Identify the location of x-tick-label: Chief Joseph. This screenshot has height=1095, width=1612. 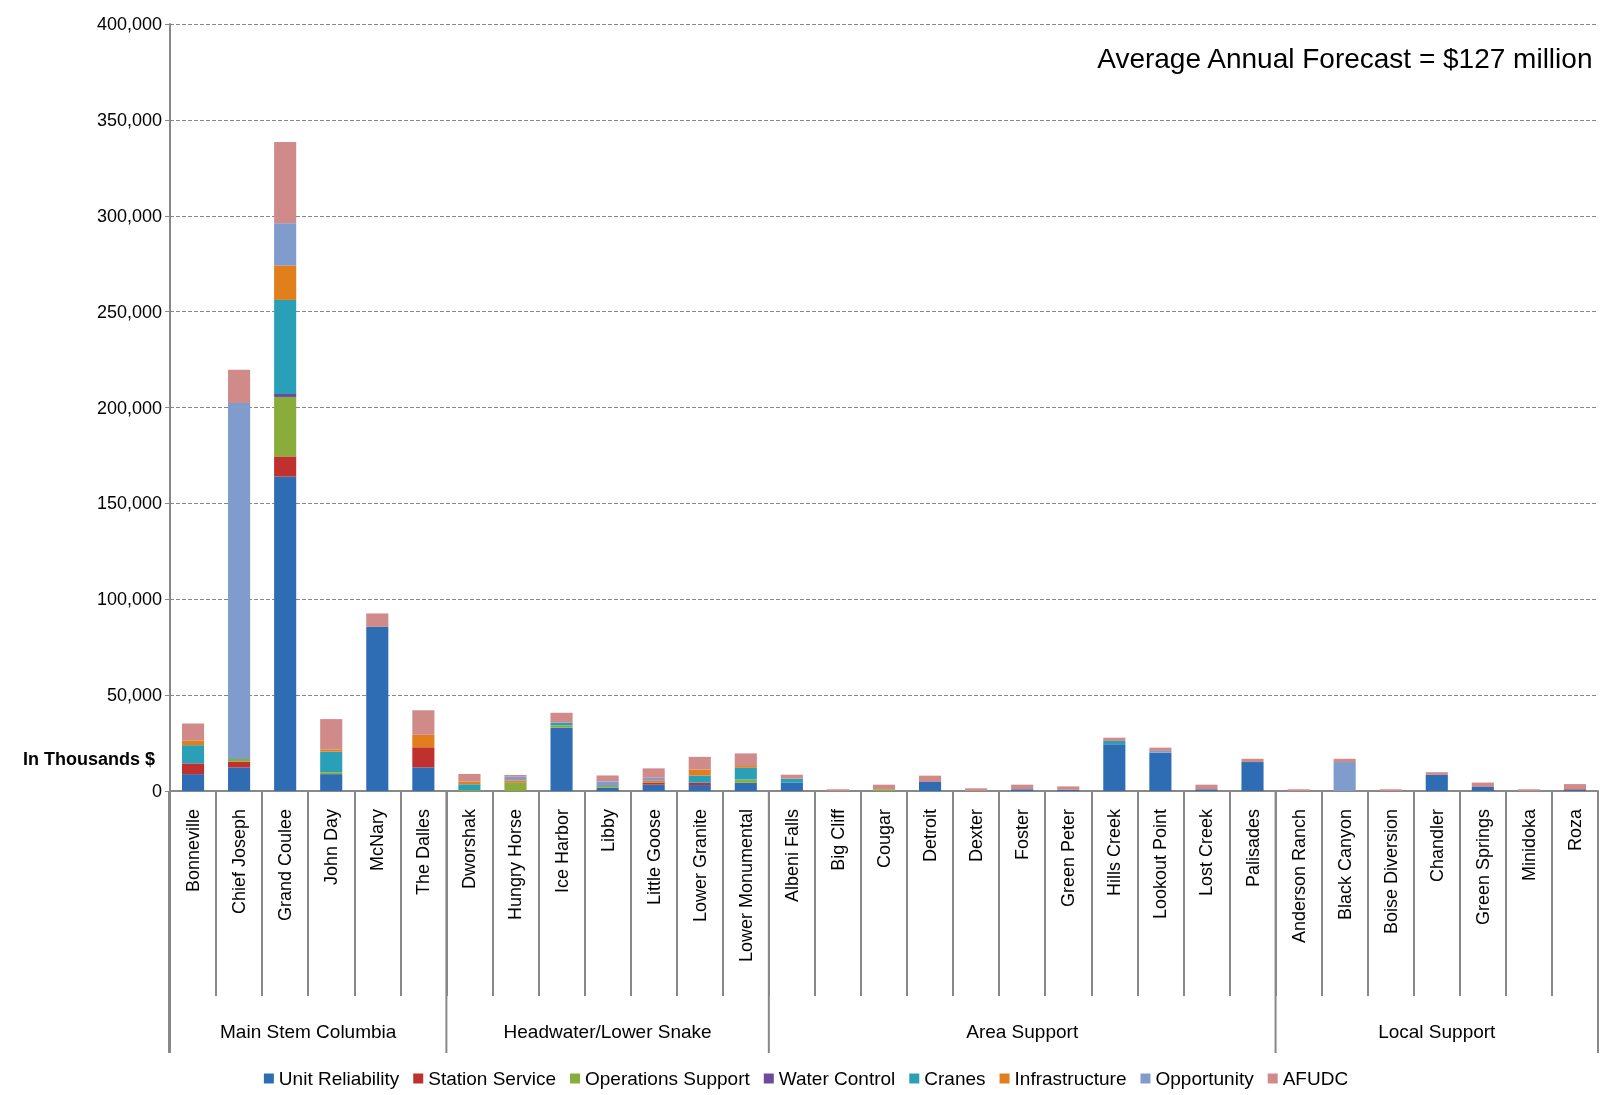
(239, 862).